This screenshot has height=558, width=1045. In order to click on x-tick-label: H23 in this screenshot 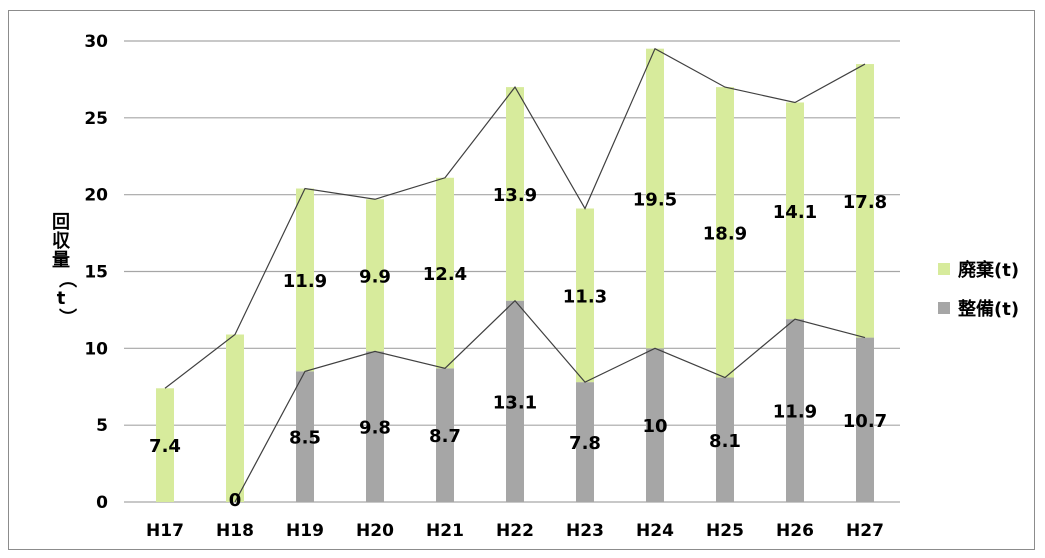, I will do `click(585, 531)`.